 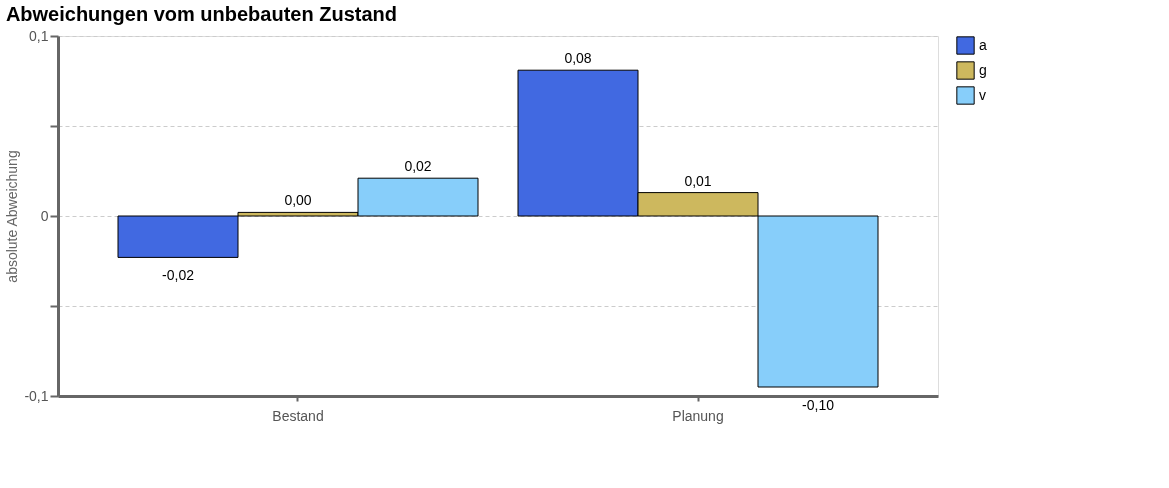 What do you see at coordinates (36, 395) in the screenshot?
I see `y-tick-label: -0,1` at bounding box center [36, 395].